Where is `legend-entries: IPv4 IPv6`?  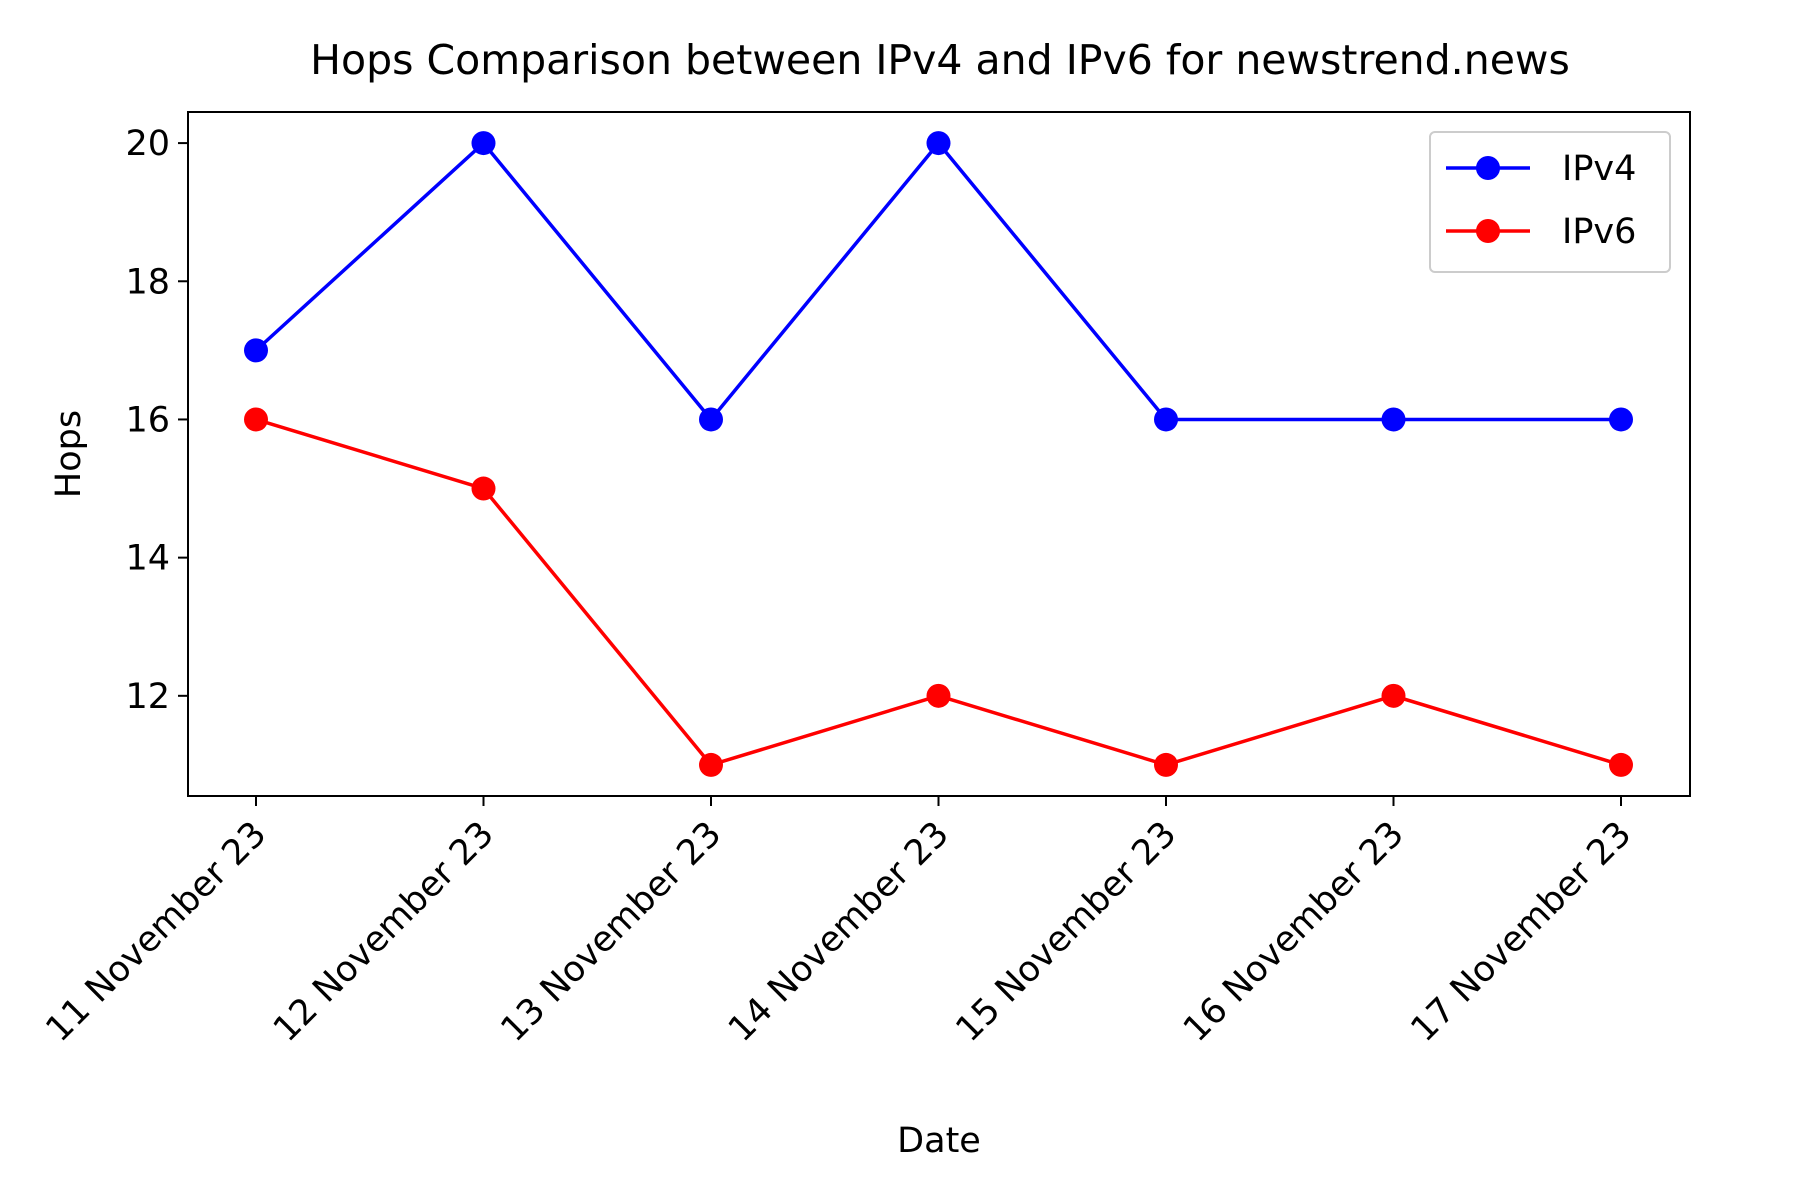 legend-entries: IPv4 IPv6 is located at coordinates (1541, 200).